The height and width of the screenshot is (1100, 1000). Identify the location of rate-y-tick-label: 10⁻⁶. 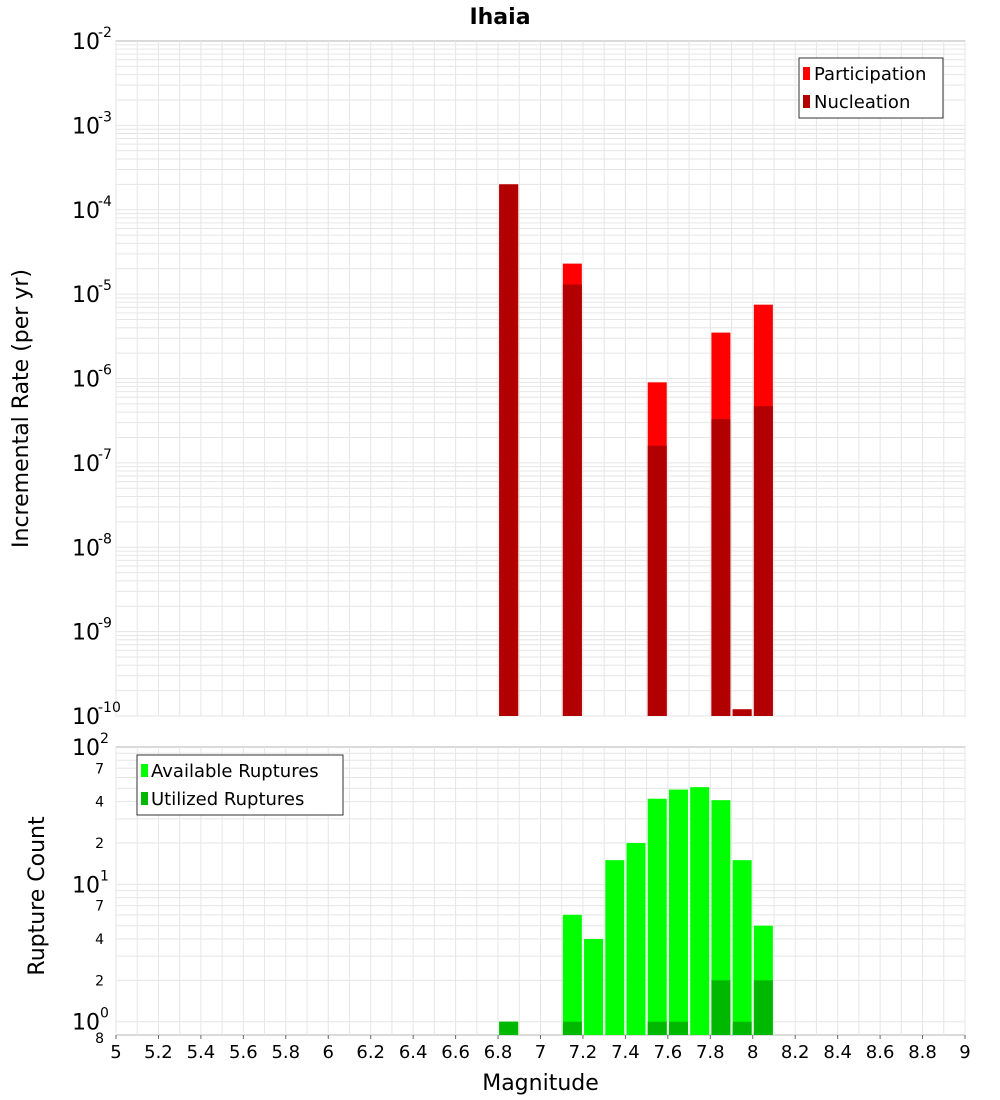
(92, 378).